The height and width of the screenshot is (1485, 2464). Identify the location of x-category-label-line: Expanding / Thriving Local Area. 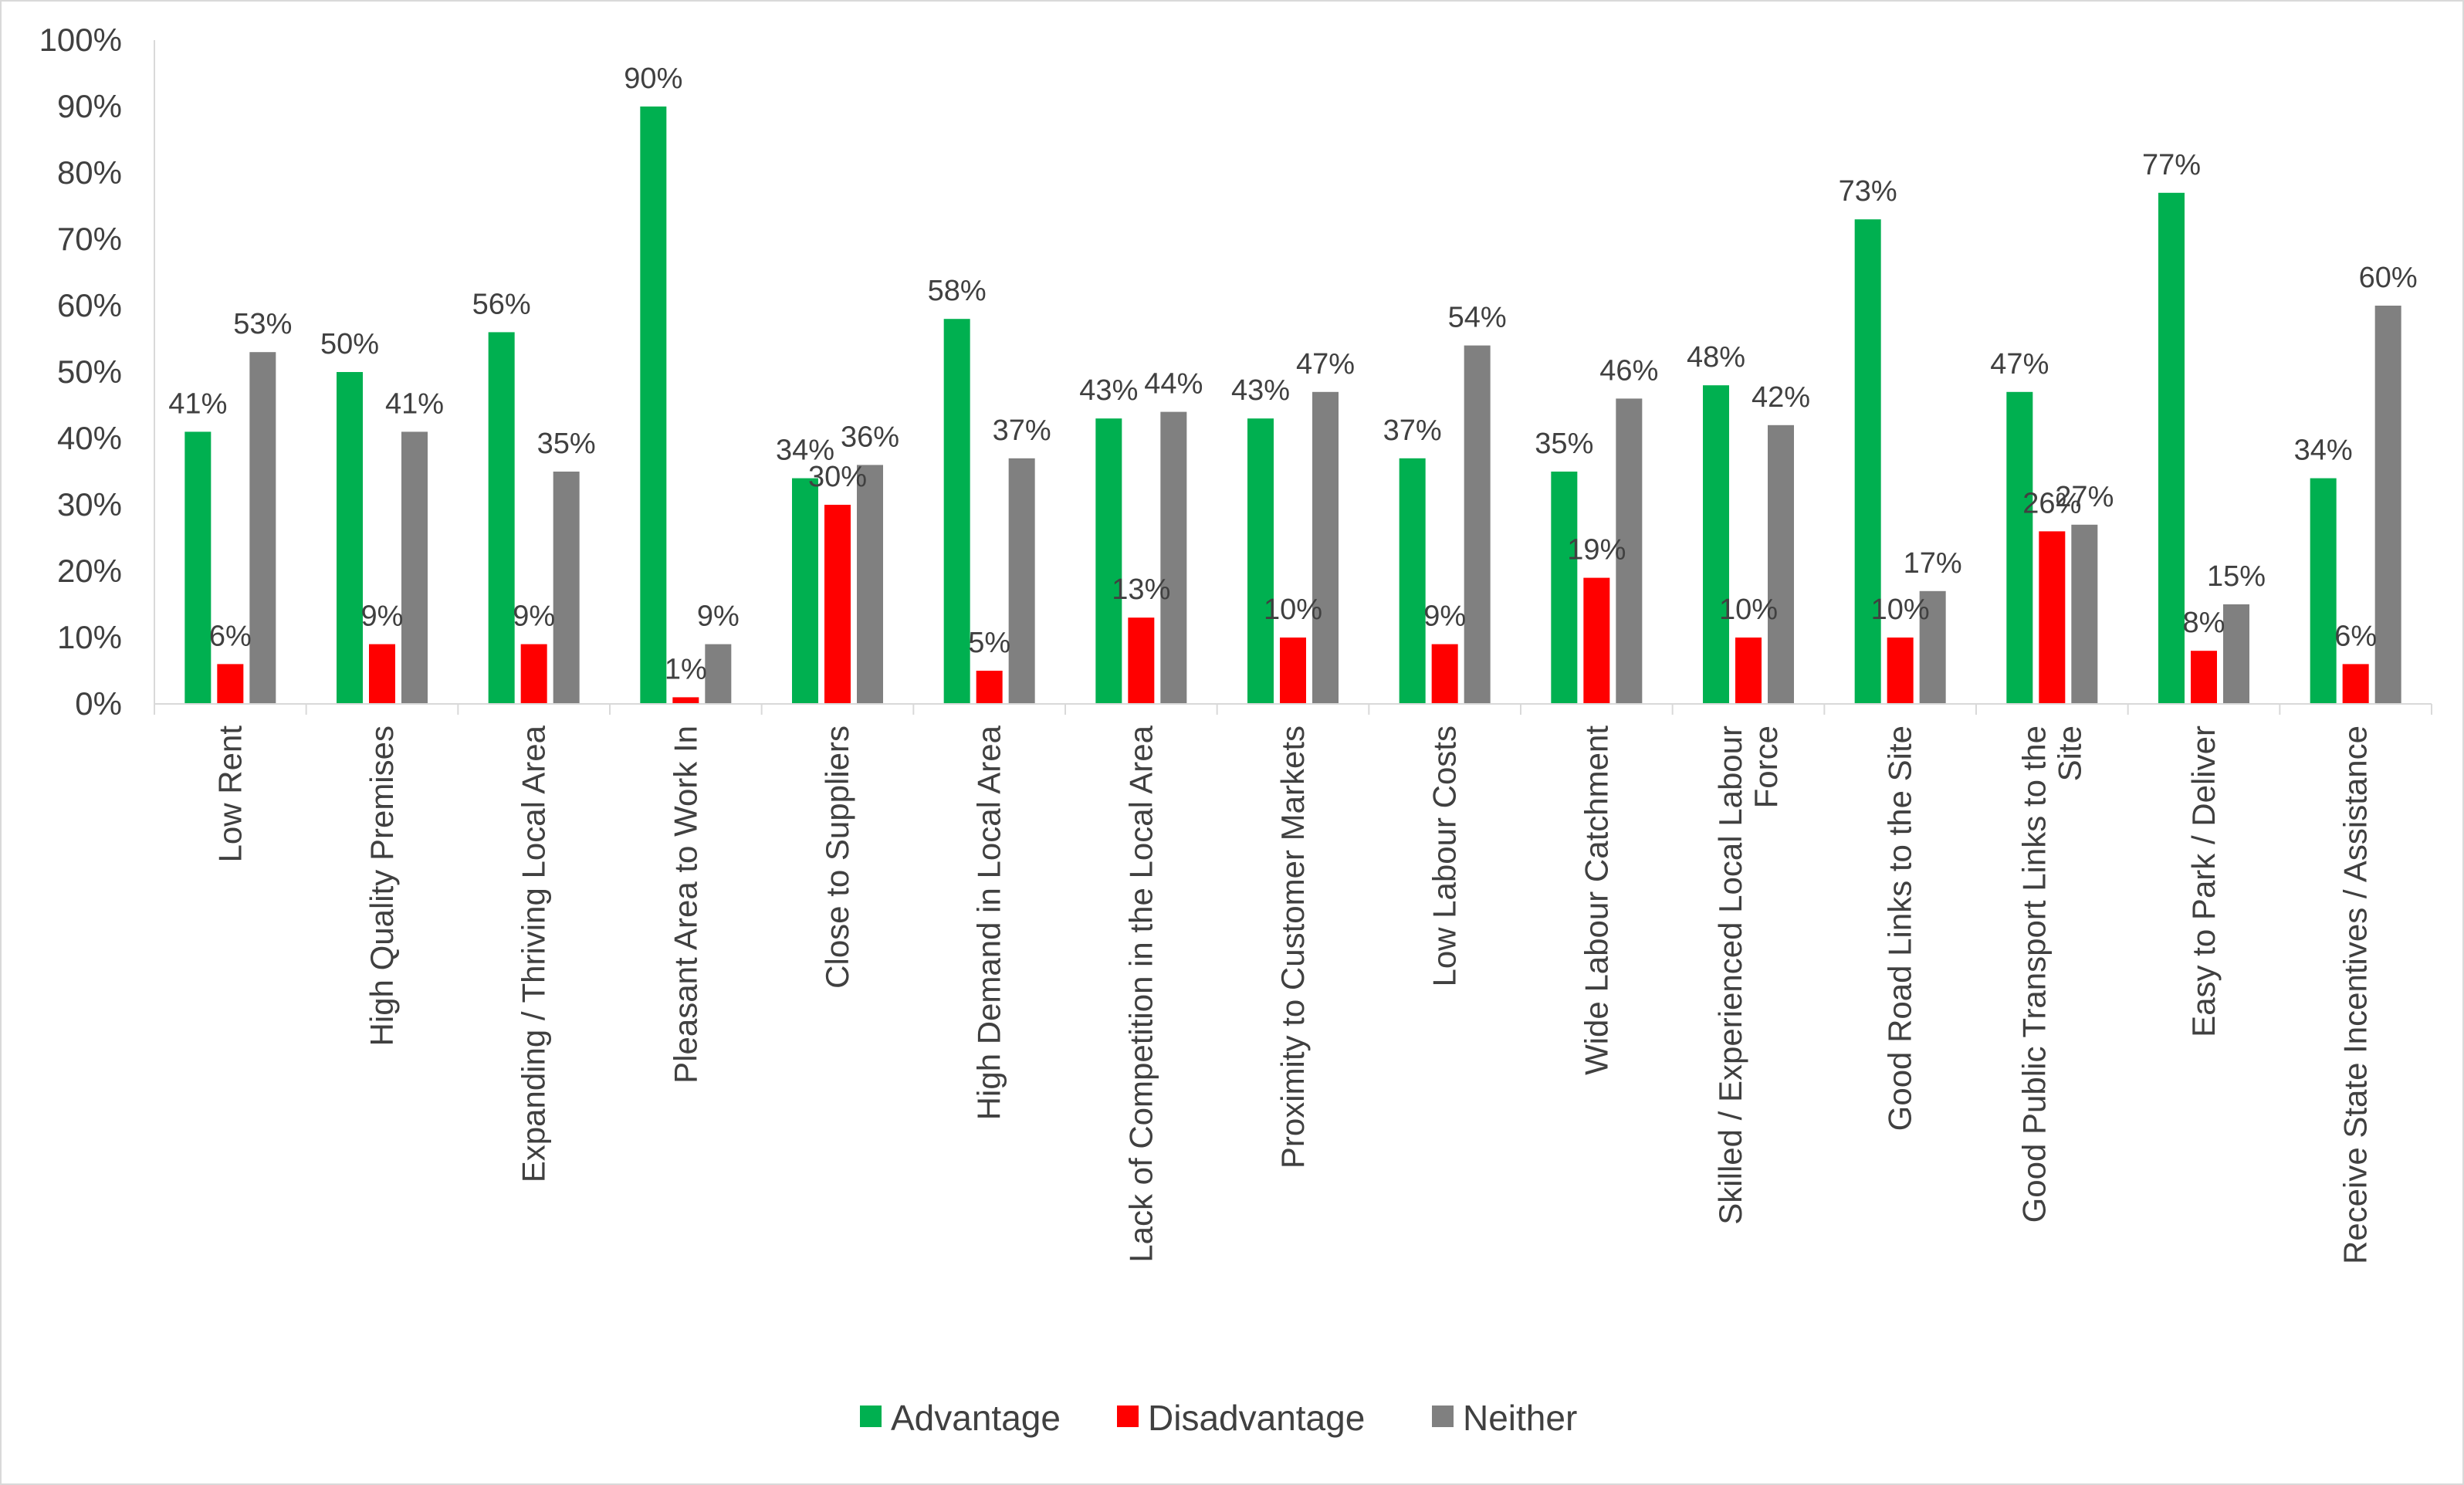
(534, 953).